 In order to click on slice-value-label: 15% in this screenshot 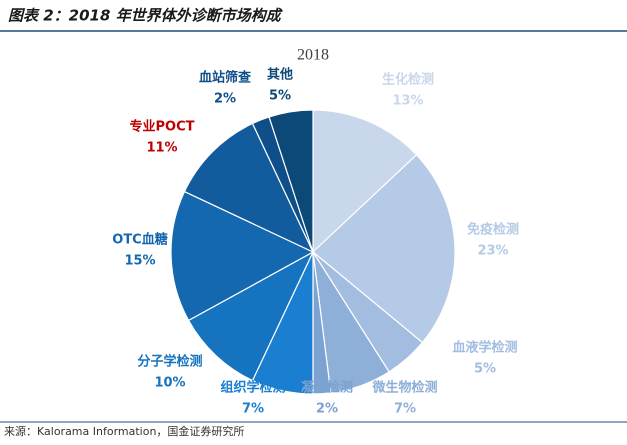, I will do `click(139, 261)`.